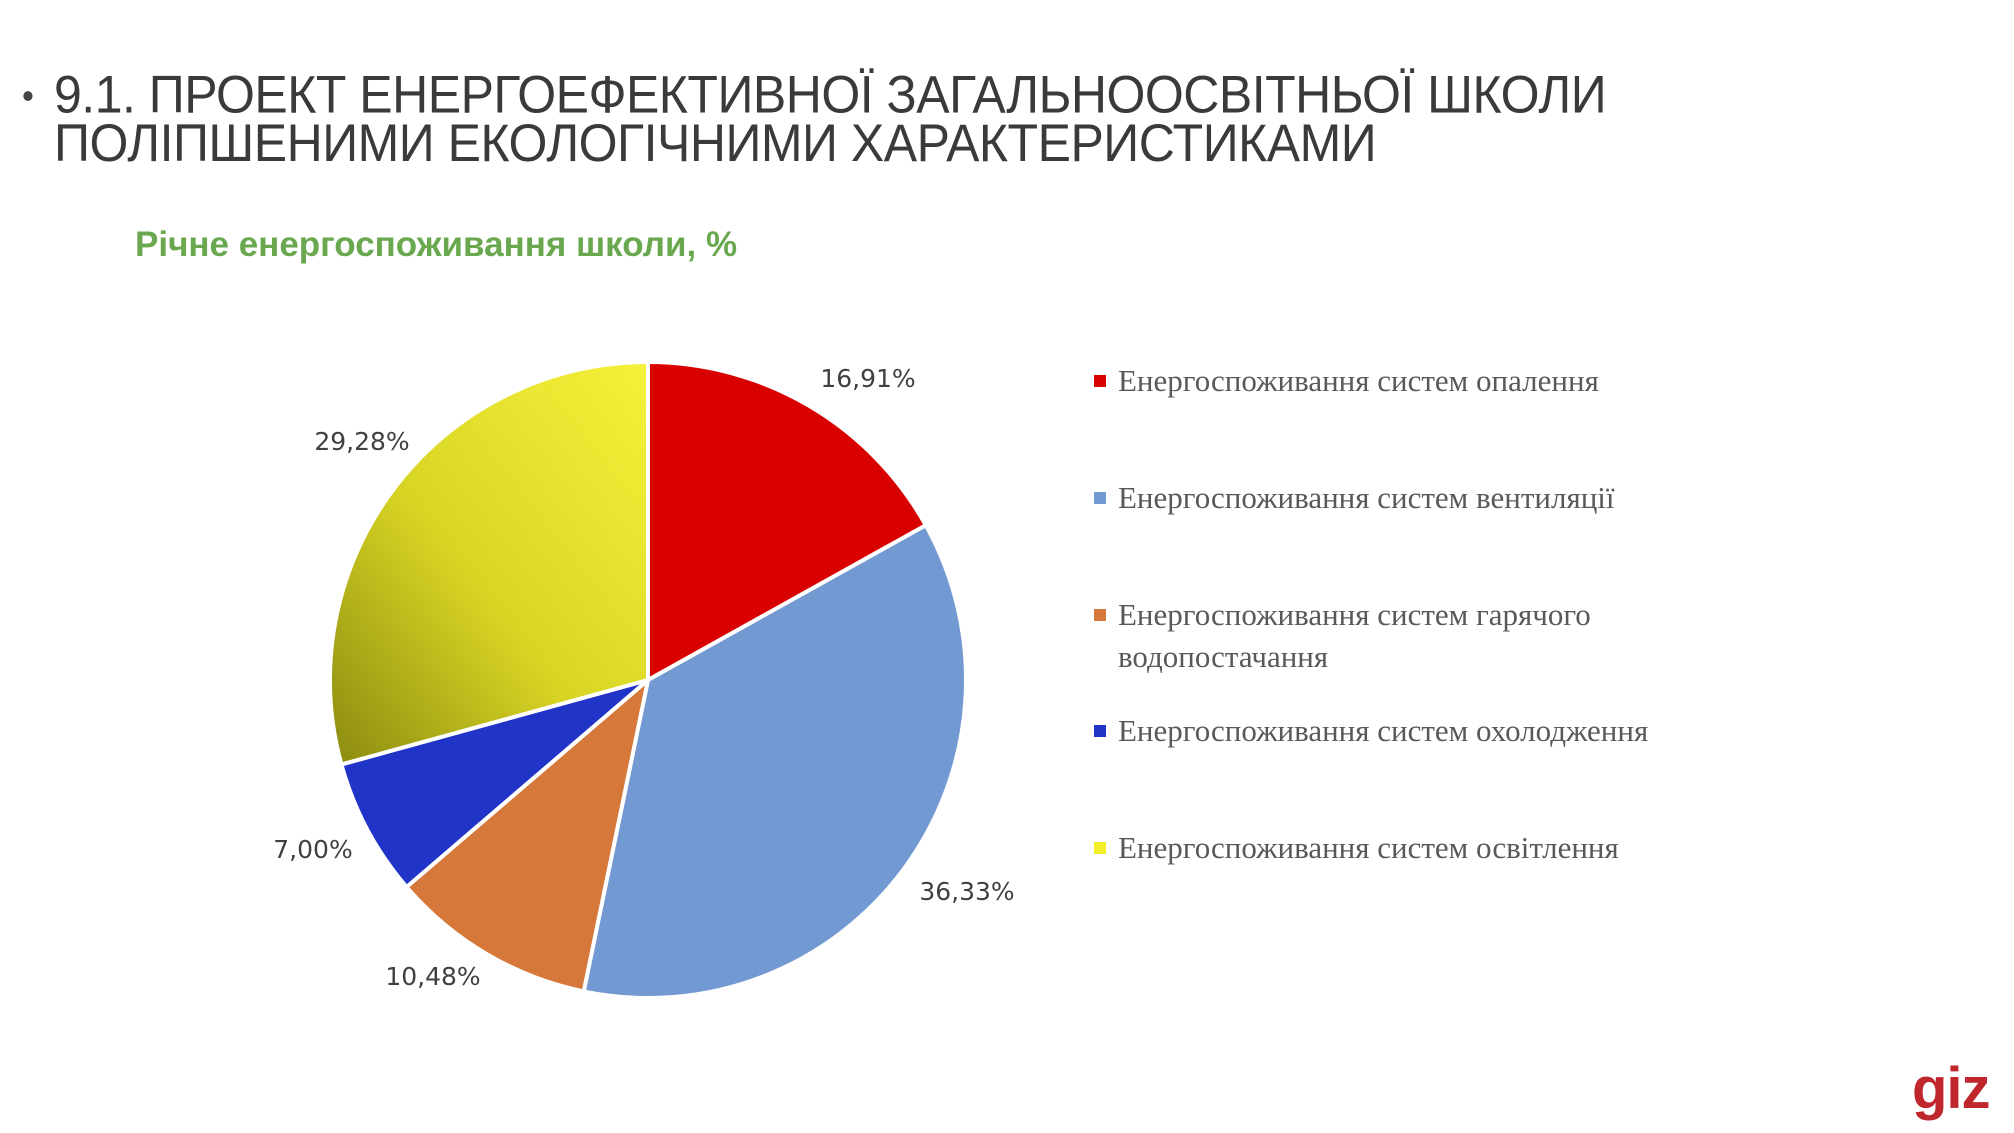 The image size is (2014, 1133). Describe the element at coordinates (312, 849) in the screenshot. I see `data-label-4: 7,00%` at that location.